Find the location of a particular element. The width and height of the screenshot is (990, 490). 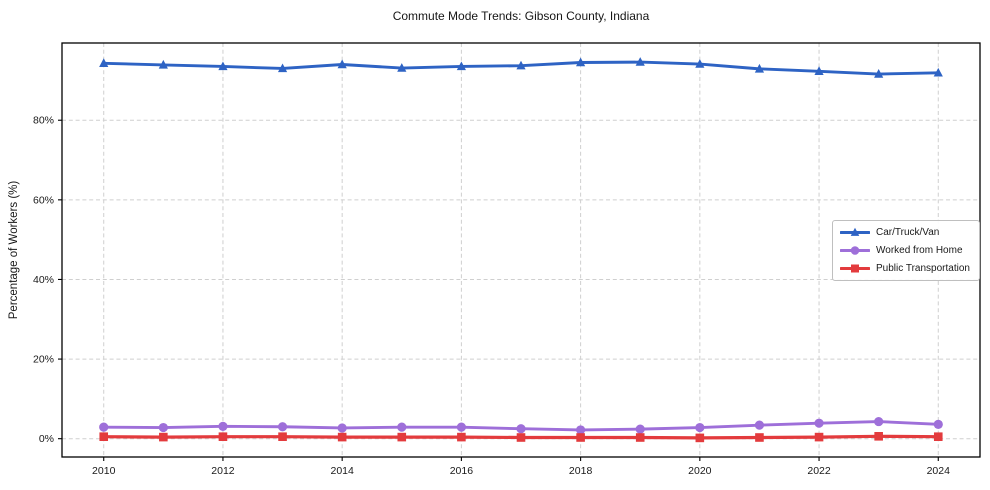

y-tick-label: 20% is located at coordinates (43, 360).